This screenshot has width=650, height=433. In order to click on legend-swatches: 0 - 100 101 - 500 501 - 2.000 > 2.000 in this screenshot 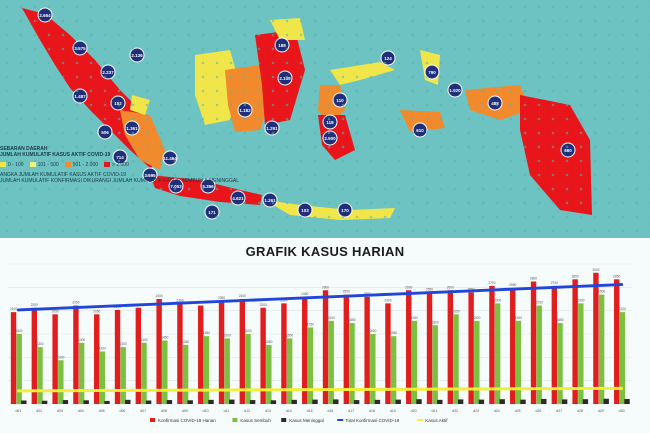, I will do `click(130, 165)`.